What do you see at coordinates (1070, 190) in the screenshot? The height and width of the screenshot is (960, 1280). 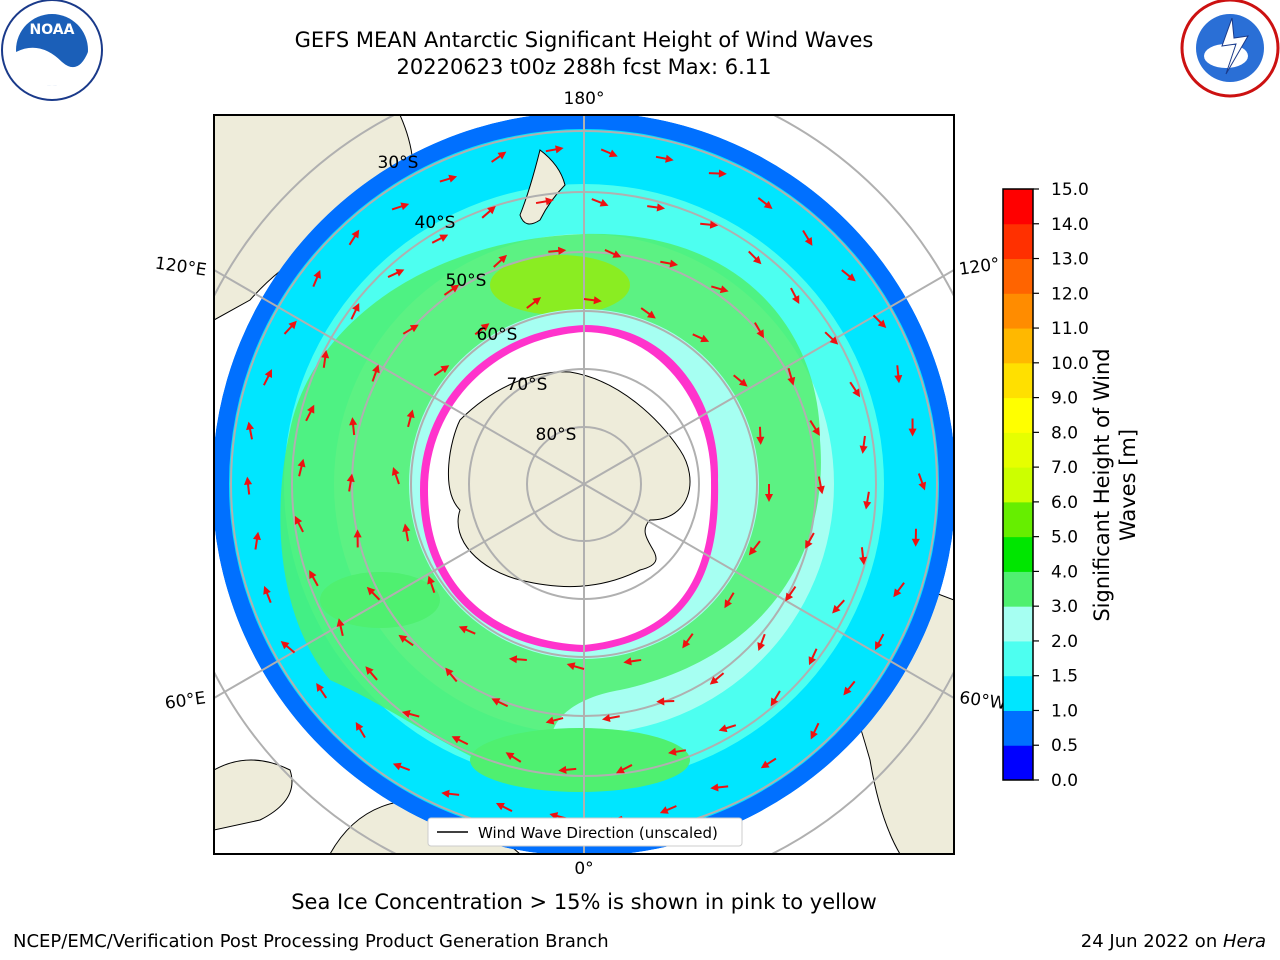 I see `colorbar-tick-label: 15.0` at bounding box center [1070, 190].